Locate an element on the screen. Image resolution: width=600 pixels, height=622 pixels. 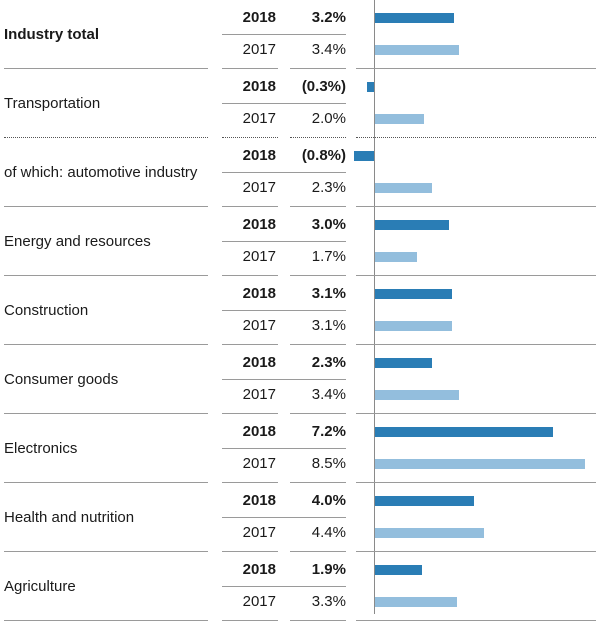
value-label-2018: 3.2% is located at coordinates (328, 17).